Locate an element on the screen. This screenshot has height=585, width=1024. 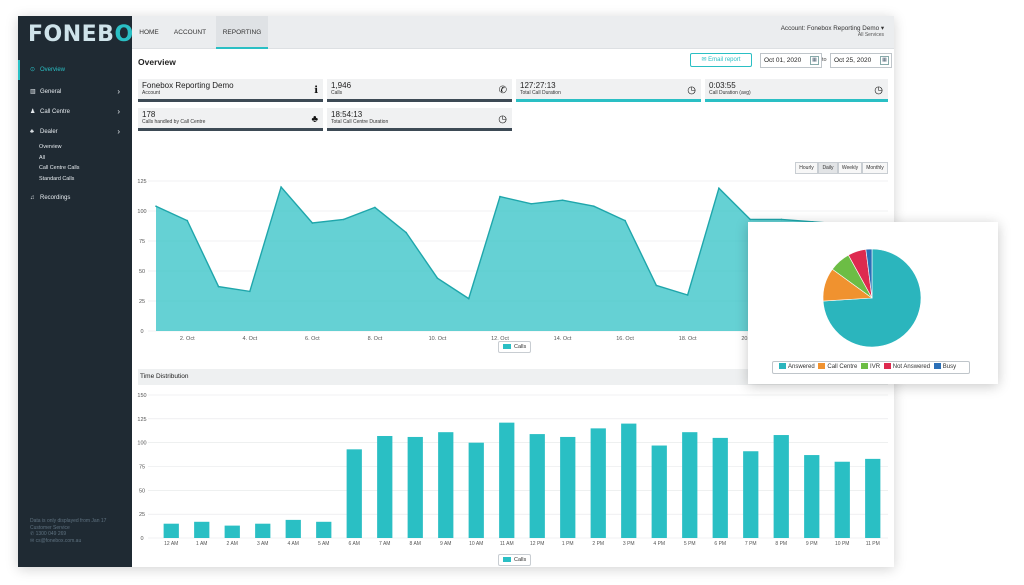
bar-chart-icon: ▥ is located at coordinates (33, 92).